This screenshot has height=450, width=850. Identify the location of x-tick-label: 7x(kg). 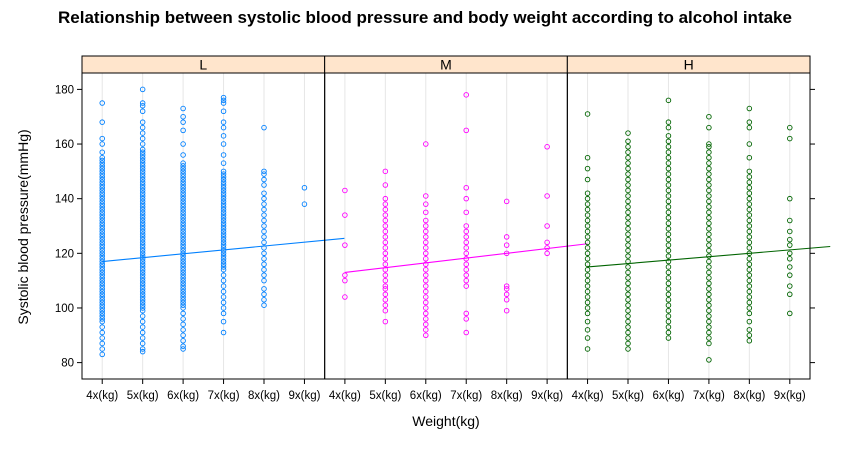
(466, 396).